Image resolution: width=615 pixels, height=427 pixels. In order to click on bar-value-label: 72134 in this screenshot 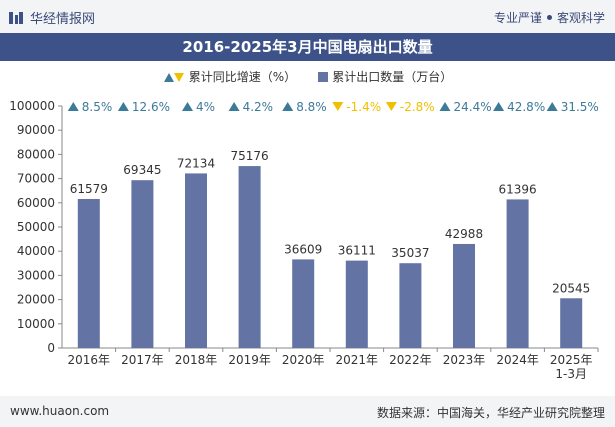, I will do `click(196, 163)`.